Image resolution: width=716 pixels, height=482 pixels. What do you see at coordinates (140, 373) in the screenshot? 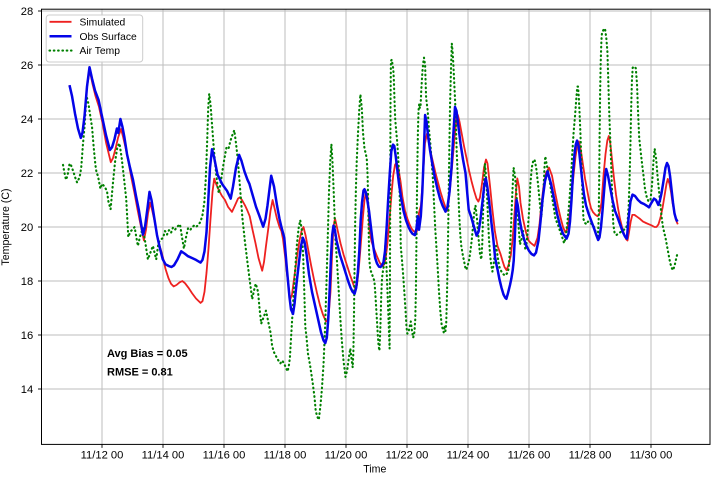
I see `svg-text: RMSE = 0.81` at bounding box center [140, 373].